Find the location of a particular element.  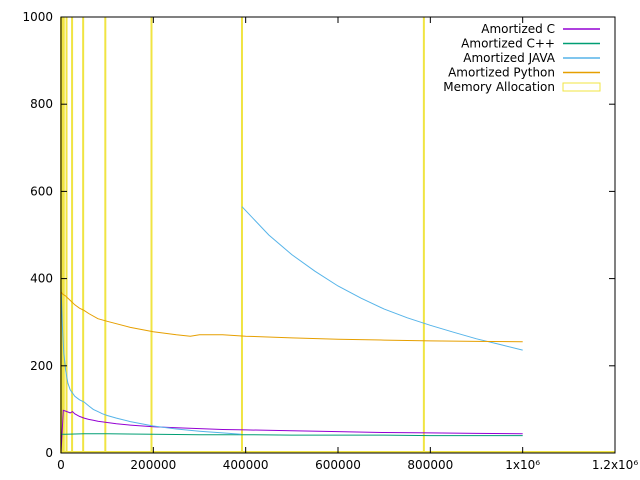

legend-swatch is located at coordinates (581, 87).